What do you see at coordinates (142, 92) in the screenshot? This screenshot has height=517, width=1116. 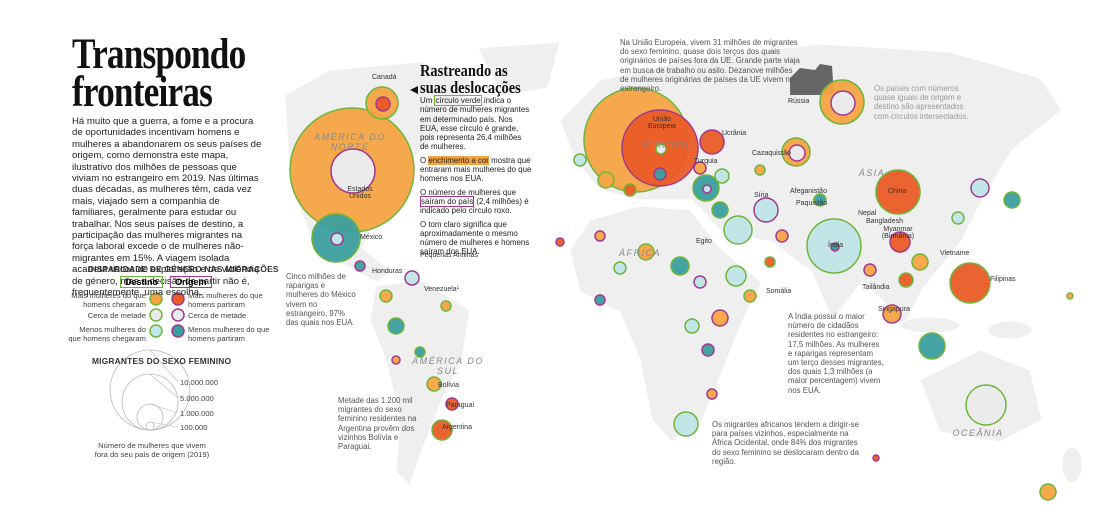 I see `title-line: fronteiras` at bounding box center [142, 92].